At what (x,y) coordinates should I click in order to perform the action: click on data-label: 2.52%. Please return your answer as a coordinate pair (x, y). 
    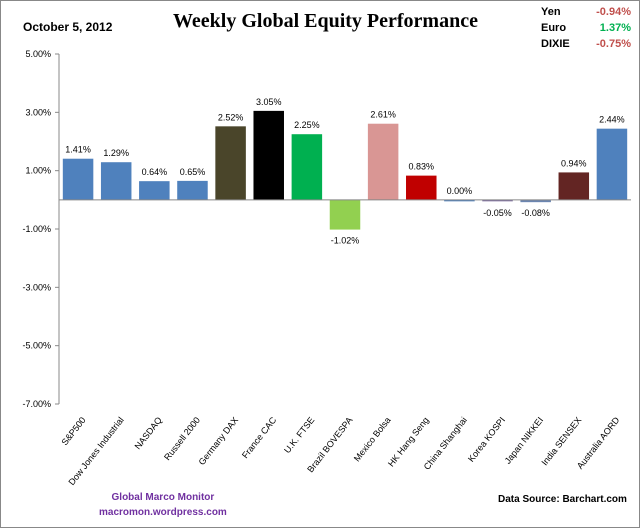
    Looking at the image, I should click on (231, 117).